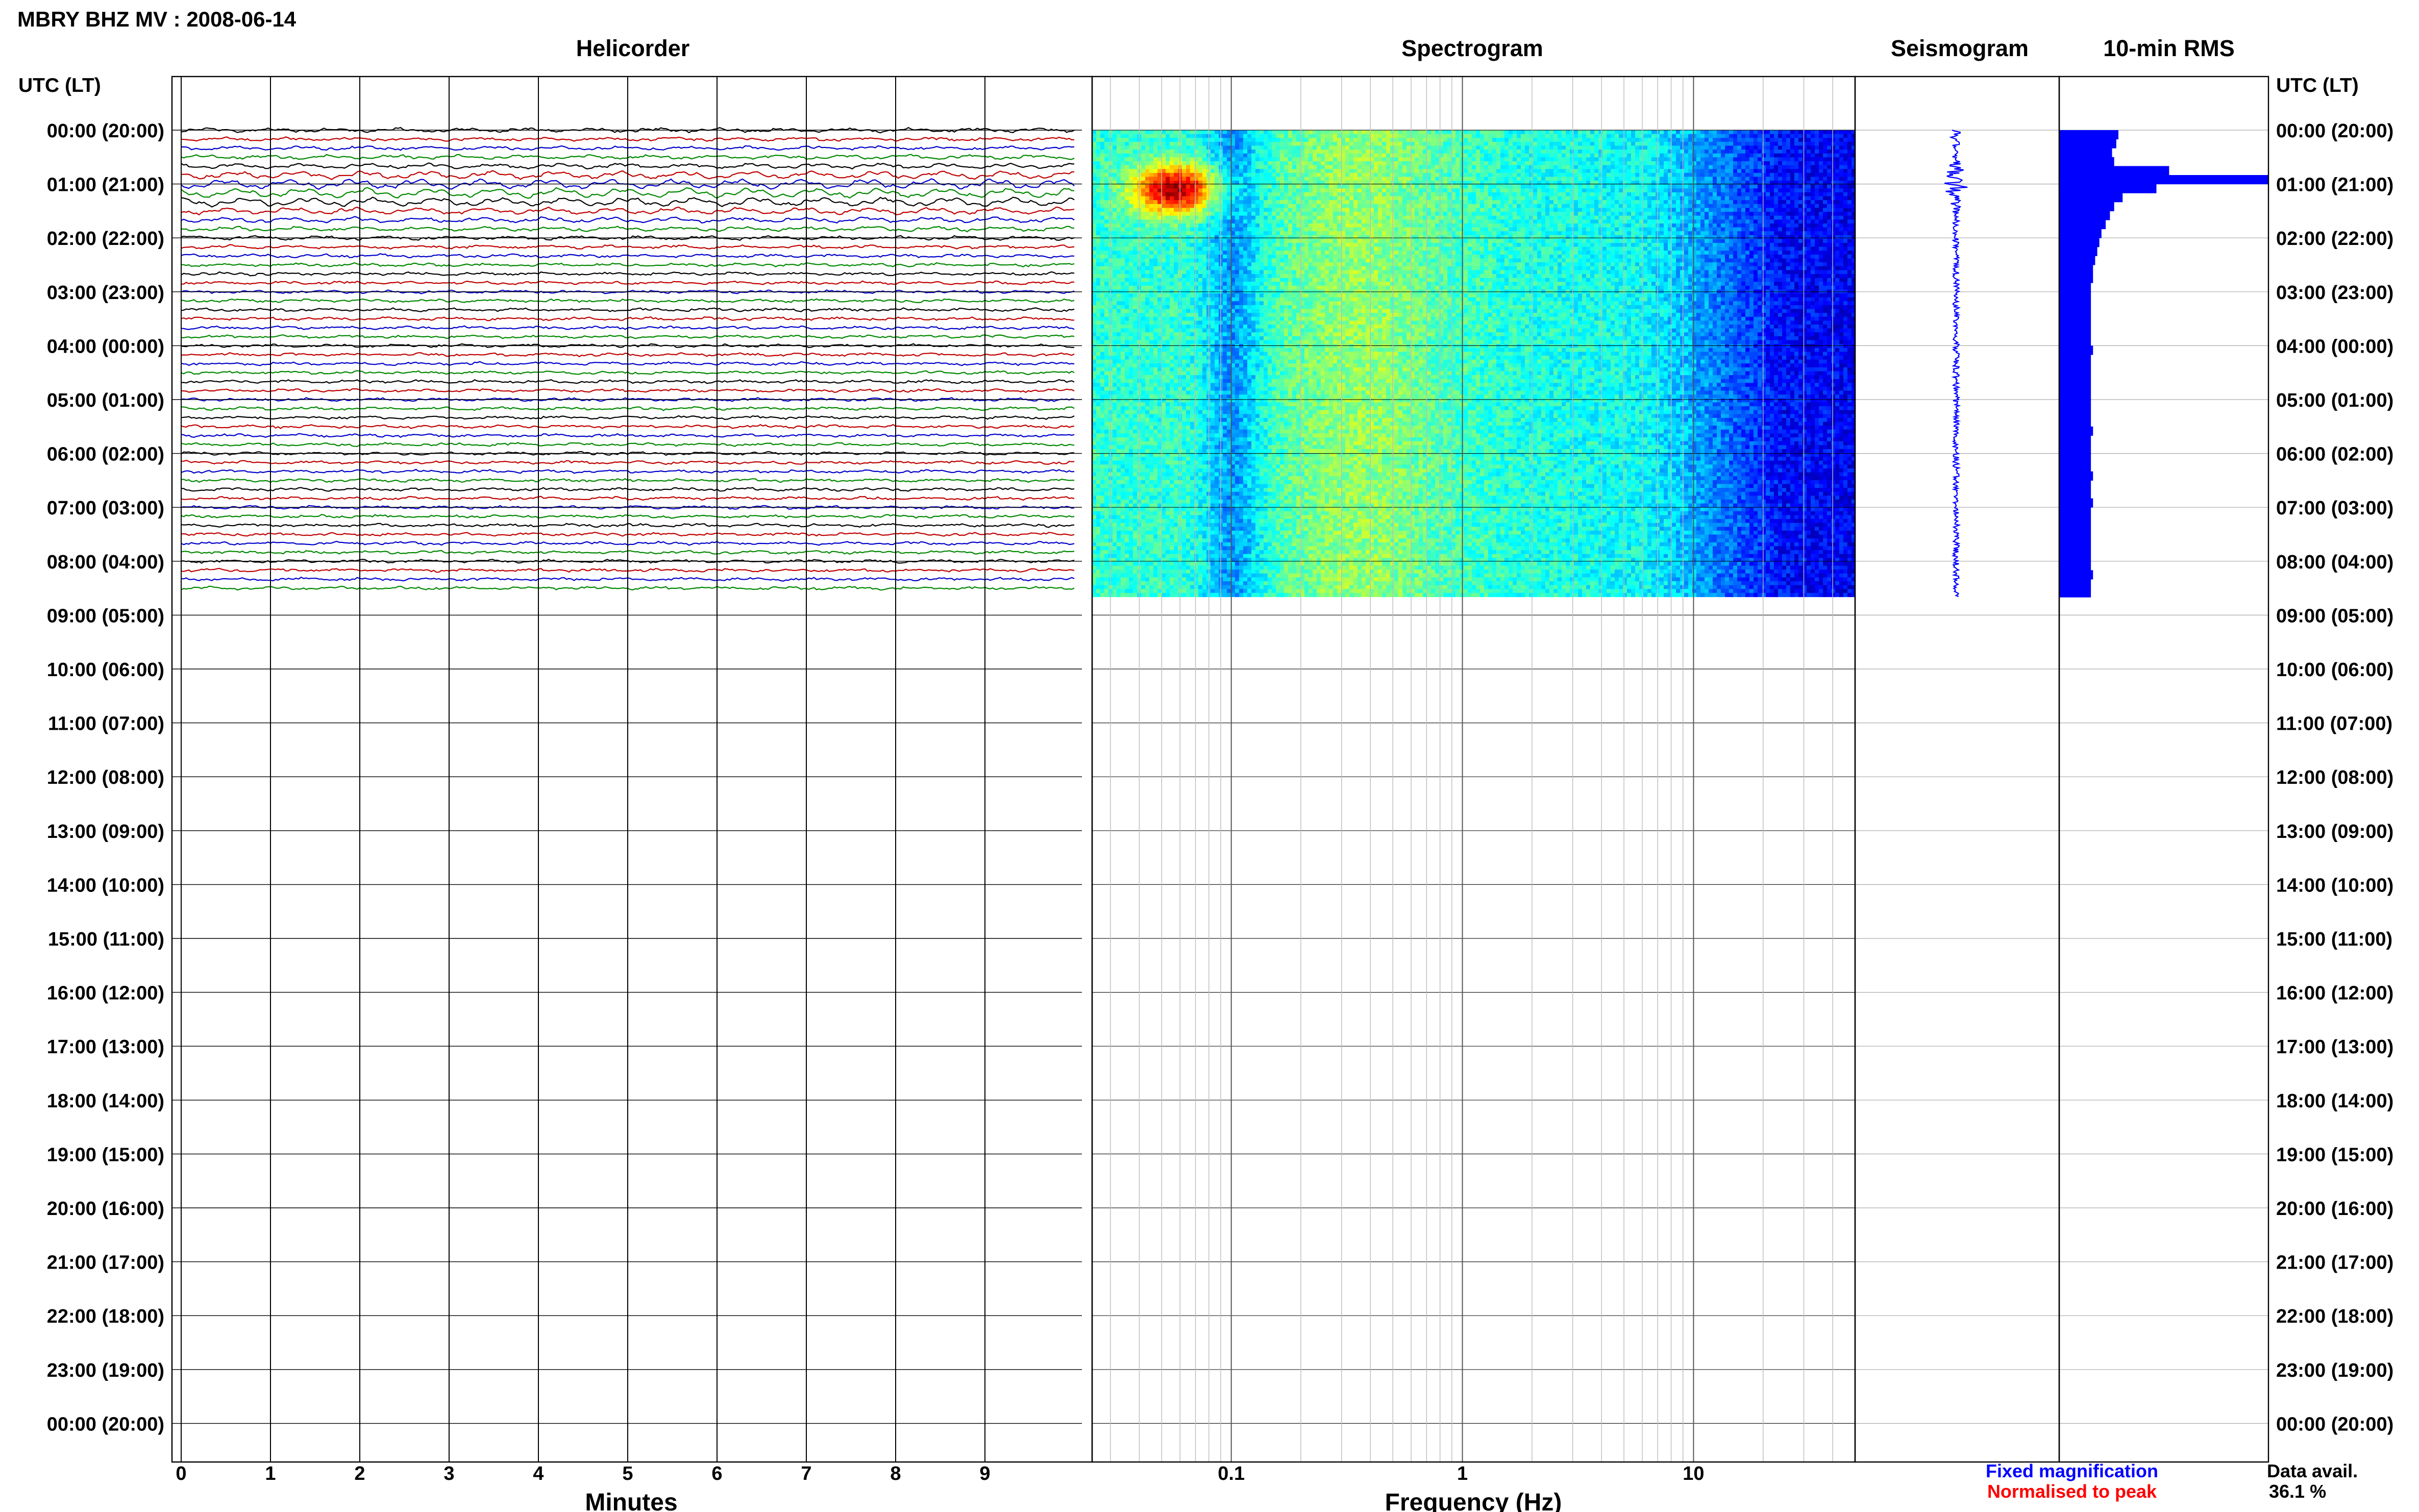 The height and width of the screenshot is (1512, 2419). I want to click on time-label-left: 06:00 (02:00), so click(105, 454).